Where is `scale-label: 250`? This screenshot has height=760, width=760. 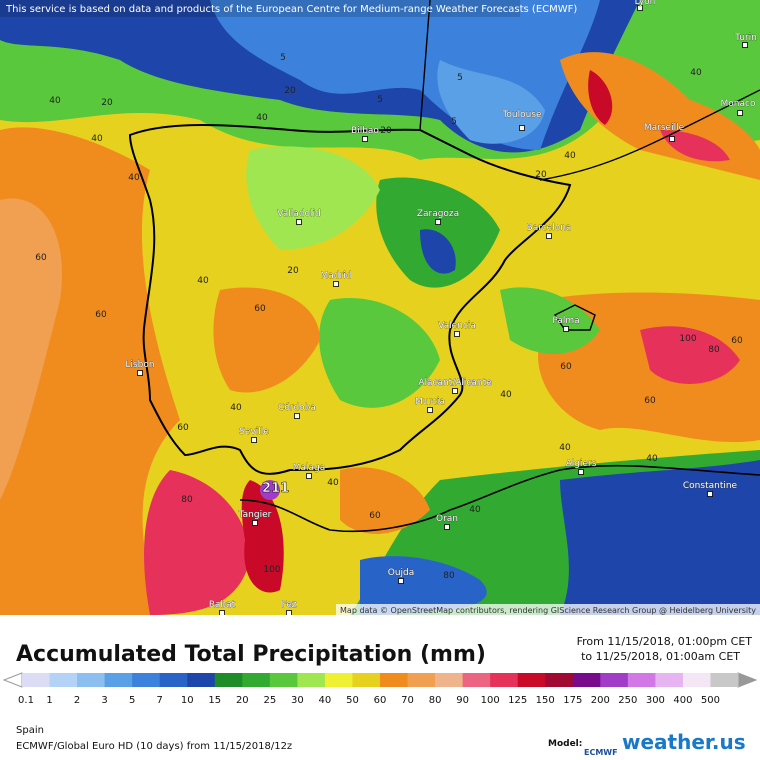
scale-label: 250 is located at coordinates (627, 700).